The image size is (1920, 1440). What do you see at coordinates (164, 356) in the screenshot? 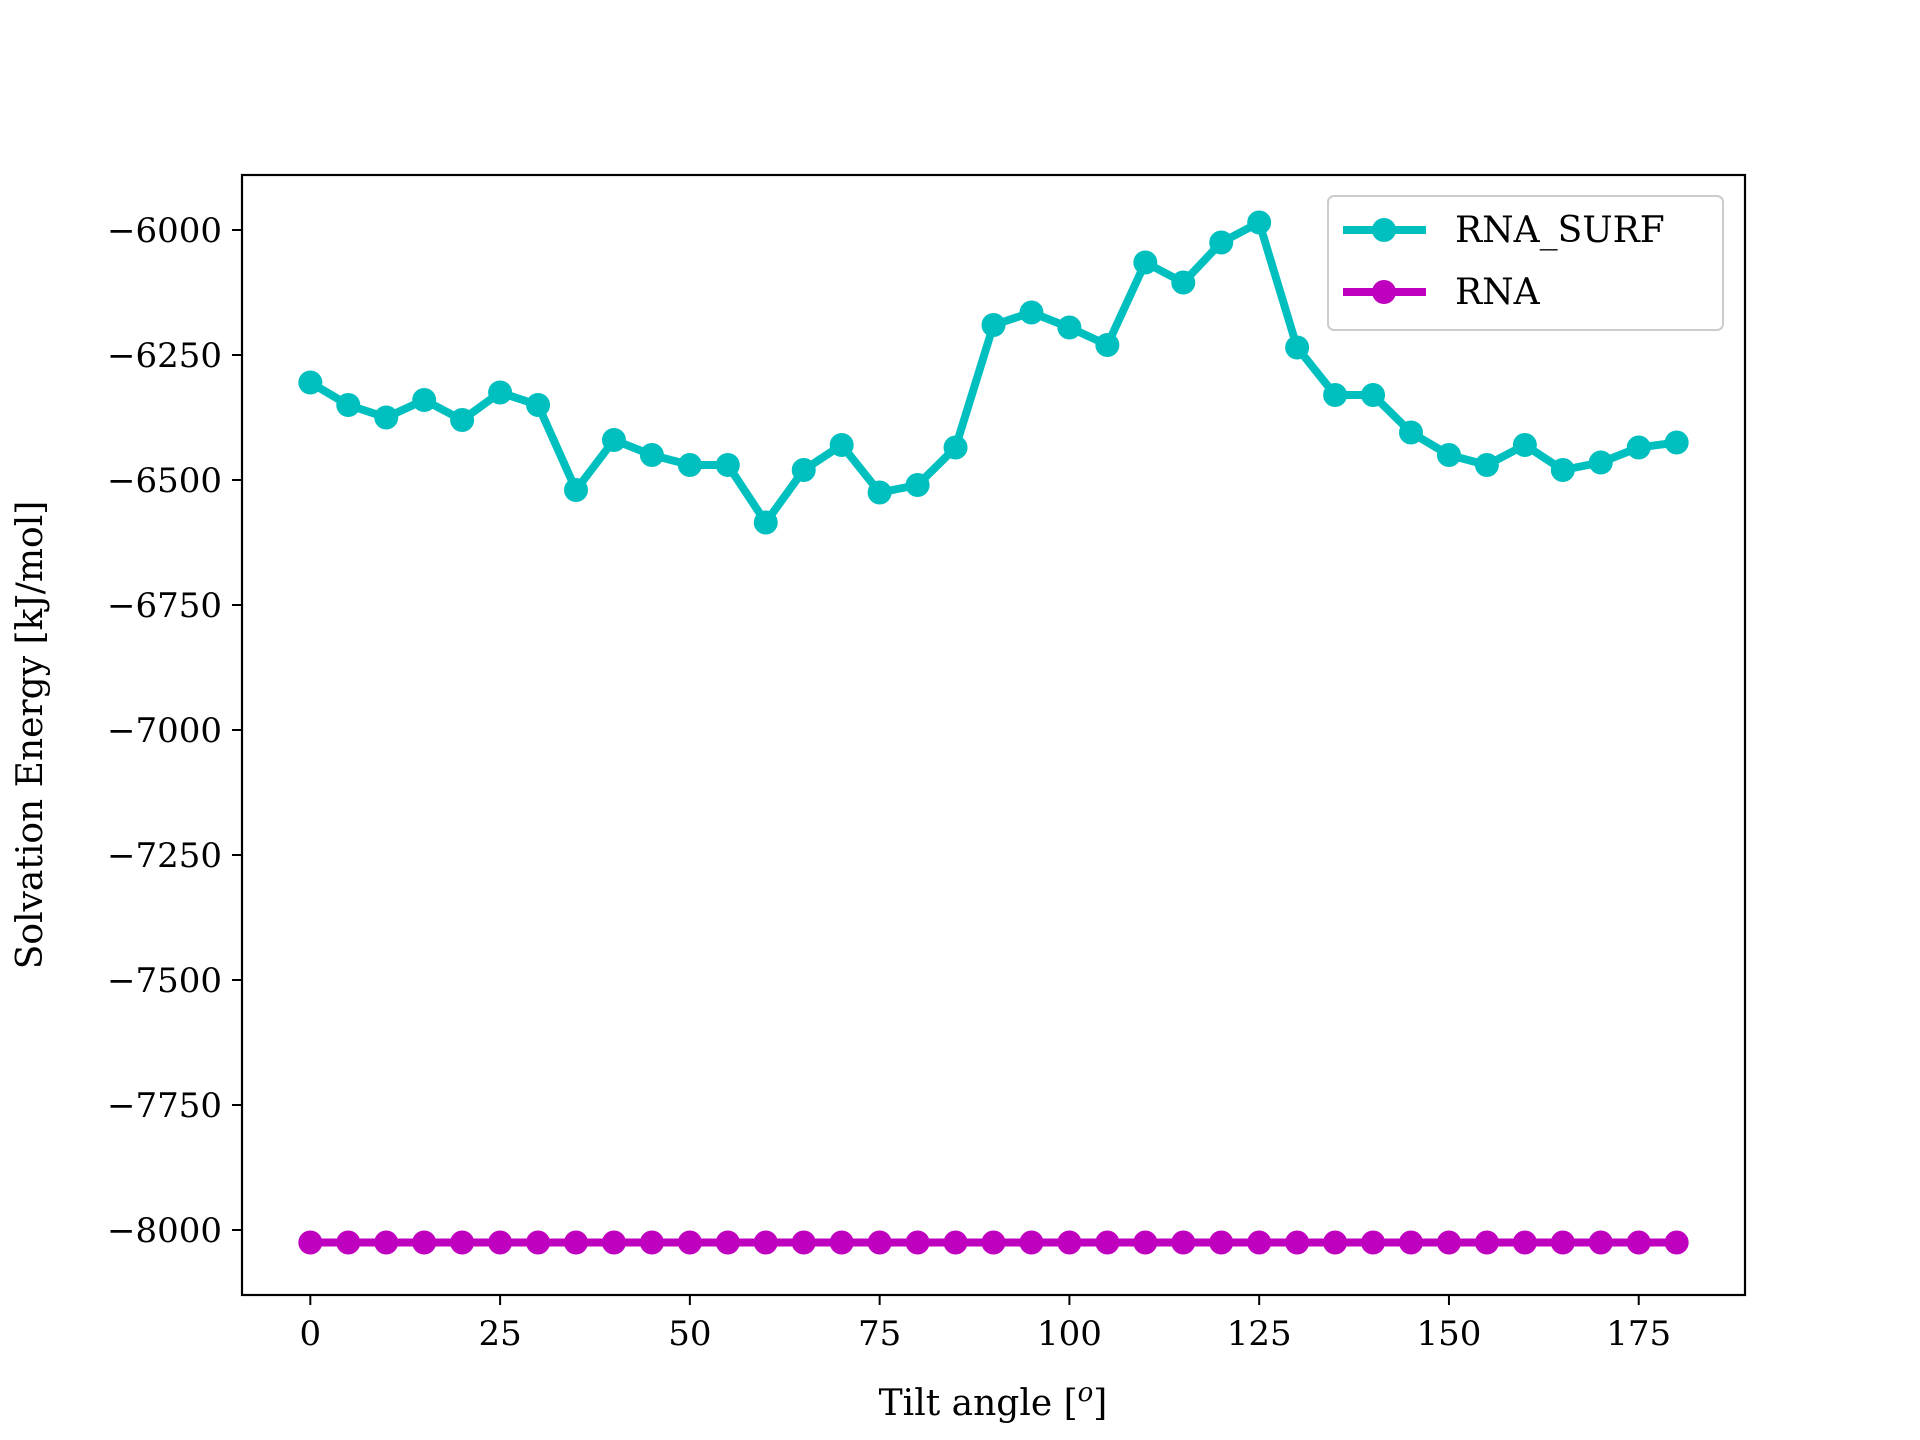
I see `y-tick-label: −6250` at bounding box center [164, 356].